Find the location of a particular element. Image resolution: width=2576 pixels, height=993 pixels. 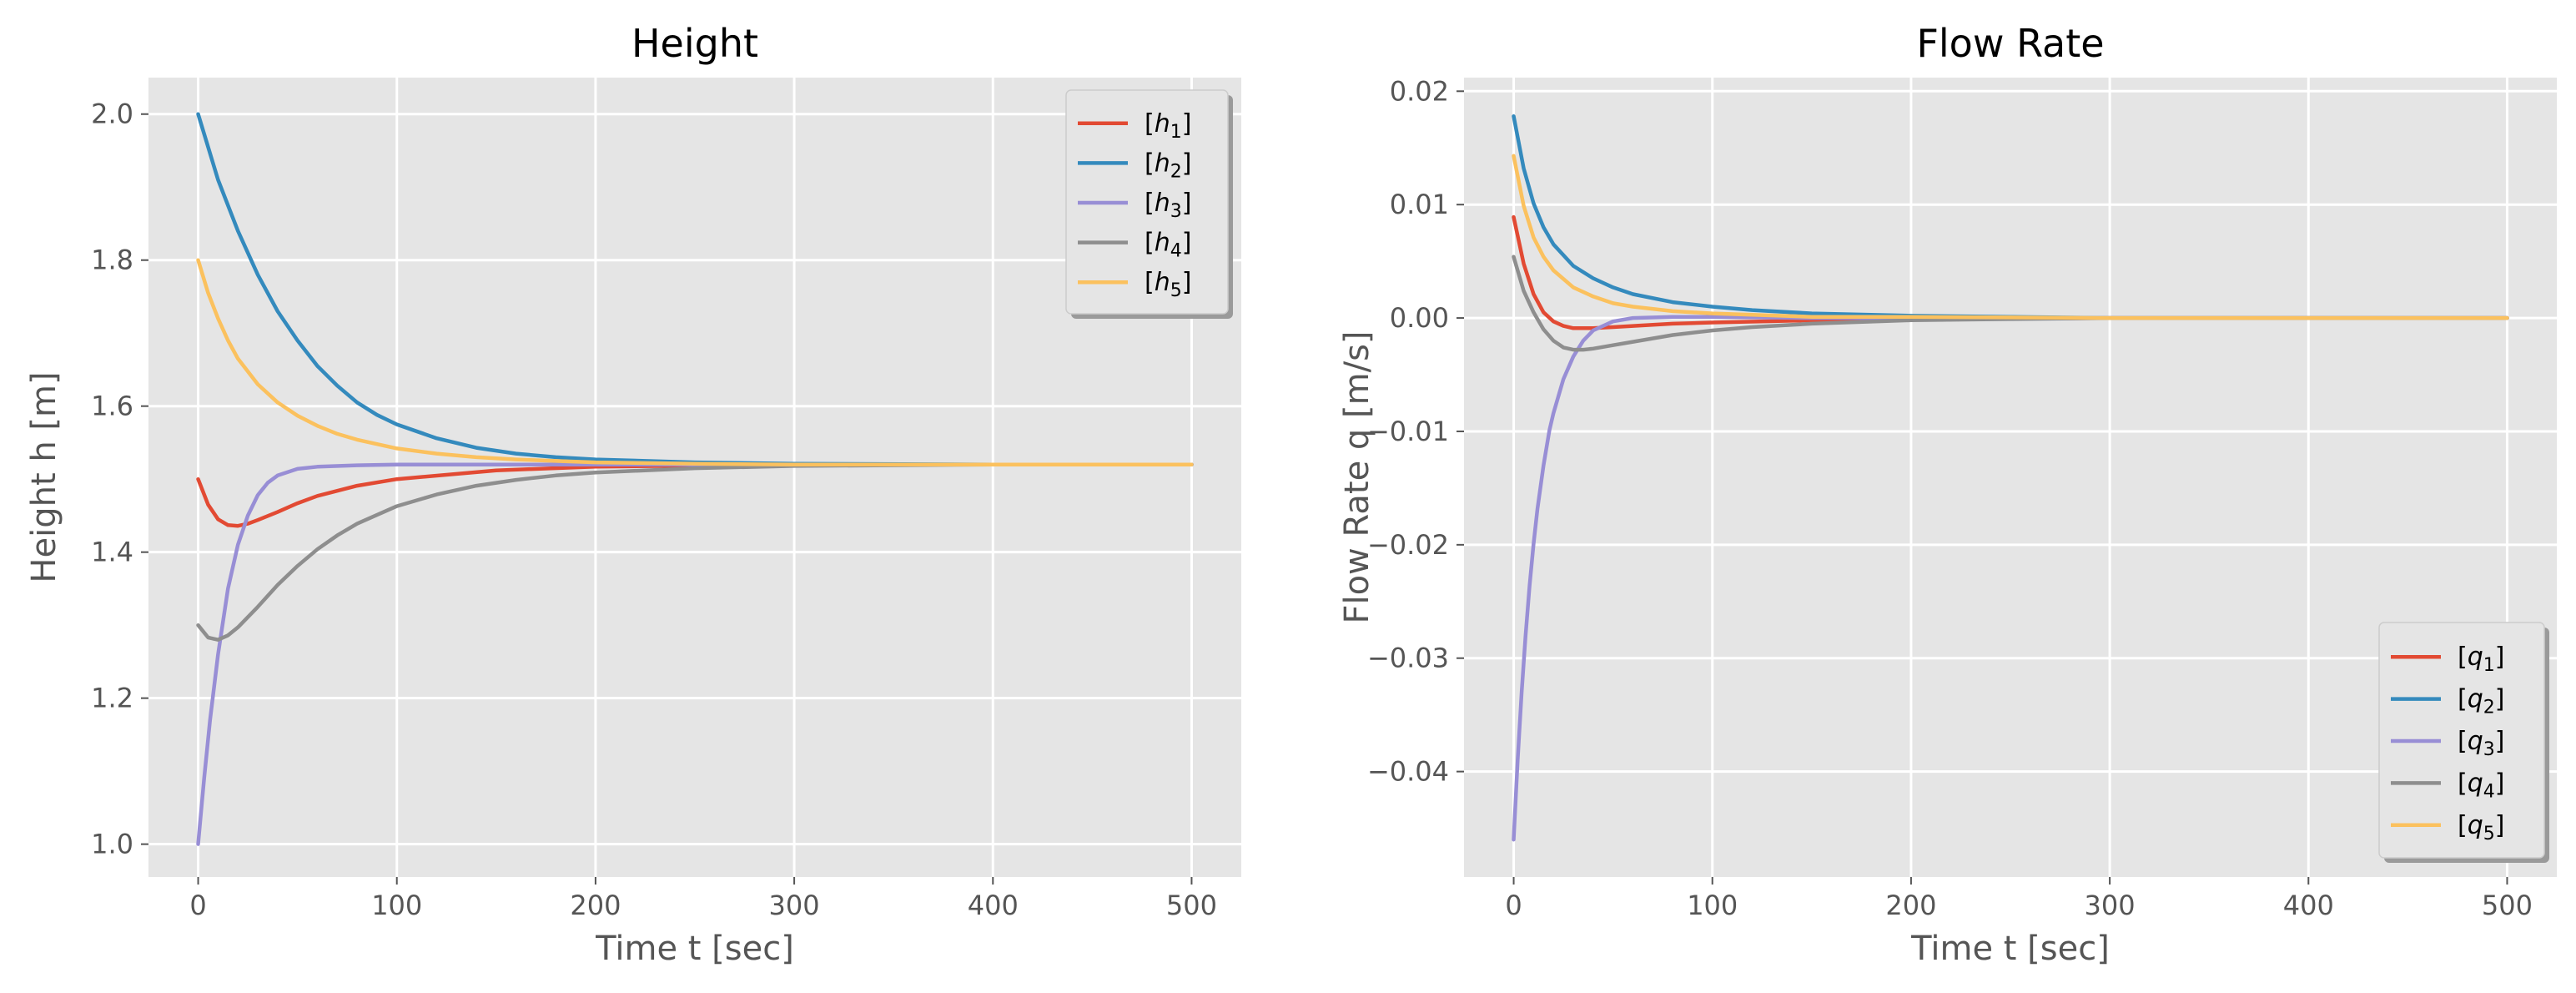

height-x-tick-label: 200 is located at coordinates (595, 906).